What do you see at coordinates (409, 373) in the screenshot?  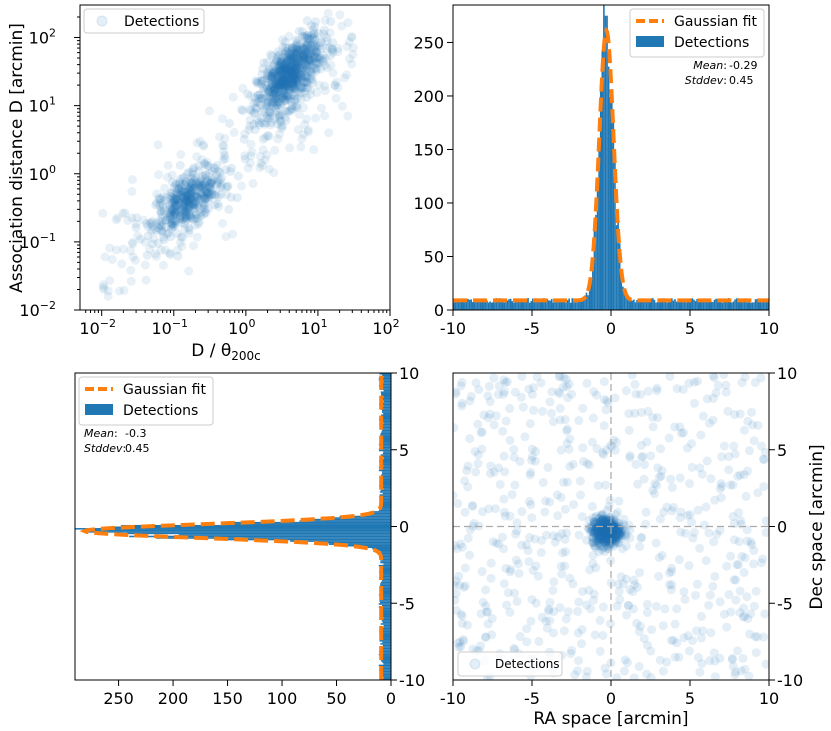 I see `y-tick-label: 10` at bounding box center [409, 373].